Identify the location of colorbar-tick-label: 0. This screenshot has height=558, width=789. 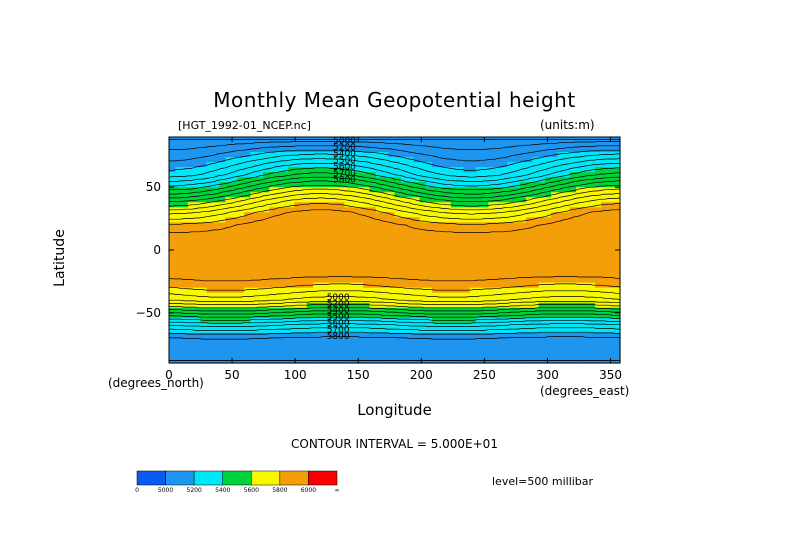
(137, 490).